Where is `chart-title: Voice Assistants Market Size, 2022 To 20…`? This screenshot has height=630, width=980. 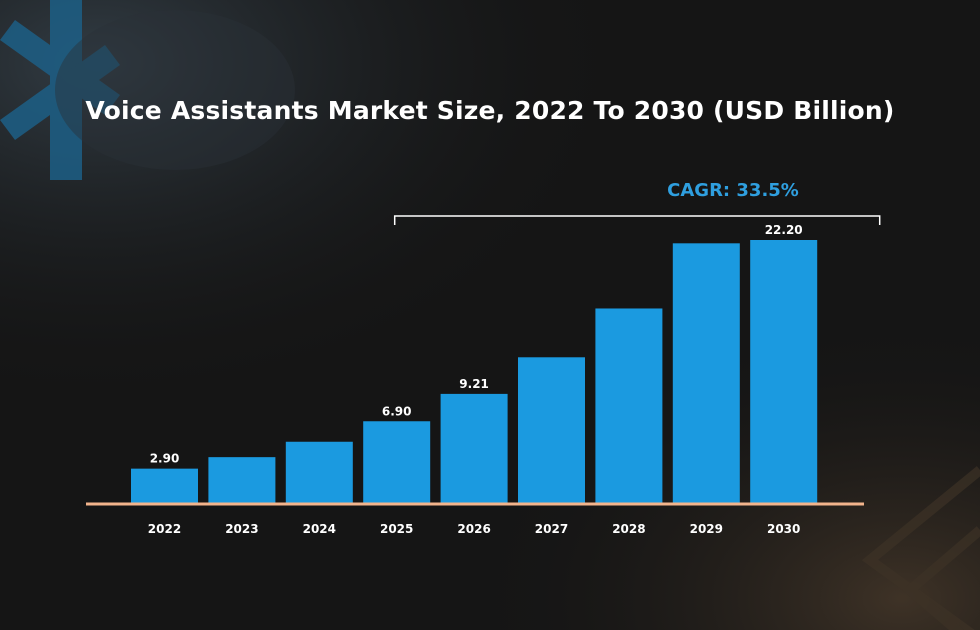
chart-title: Voice Assistants Market Size, 2022 To 20… is located at coordinates (490, 110).